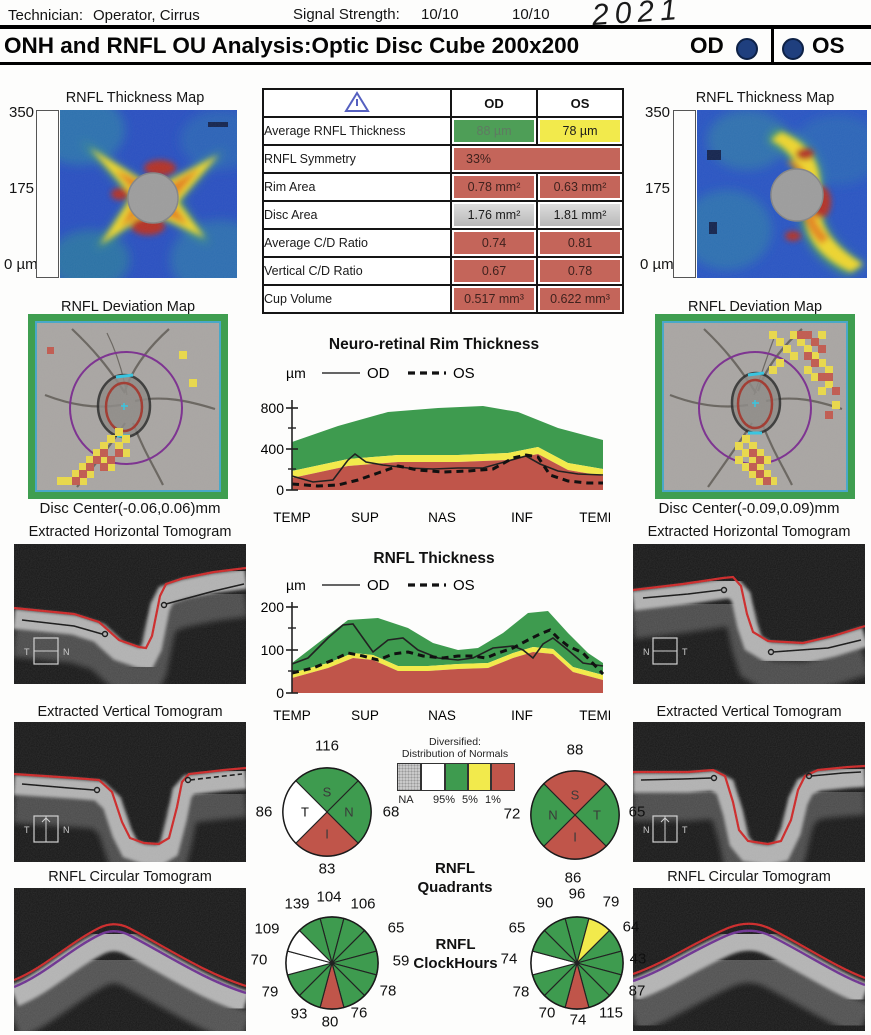 The width and height of the screenshot is (871, 1035). I want to click on od-indicator-dot, so click(747, 49).